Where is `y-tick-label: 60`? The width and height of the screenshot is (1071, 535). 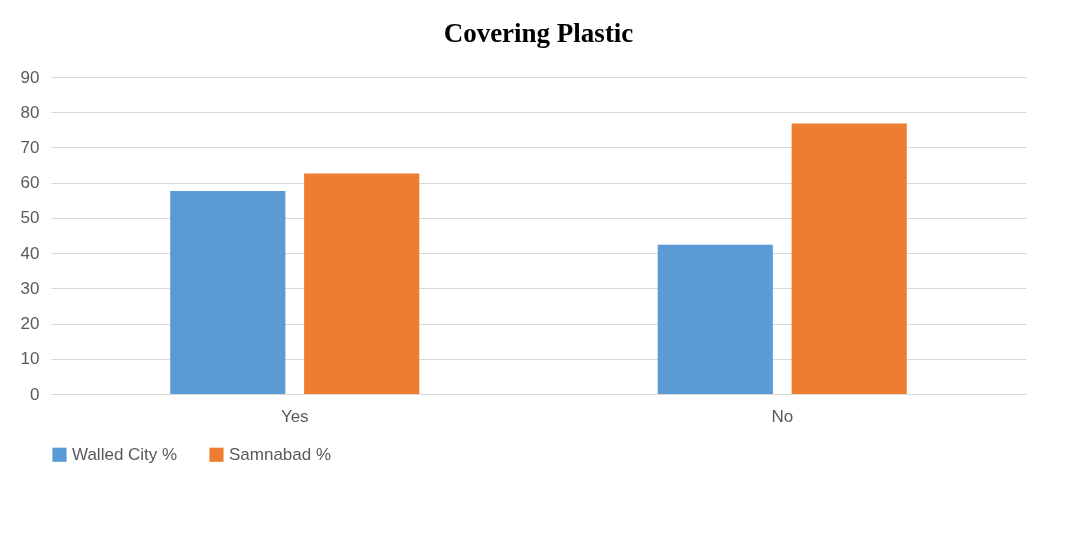 y-tick-label: 60 is located at coordinates (30, 183).